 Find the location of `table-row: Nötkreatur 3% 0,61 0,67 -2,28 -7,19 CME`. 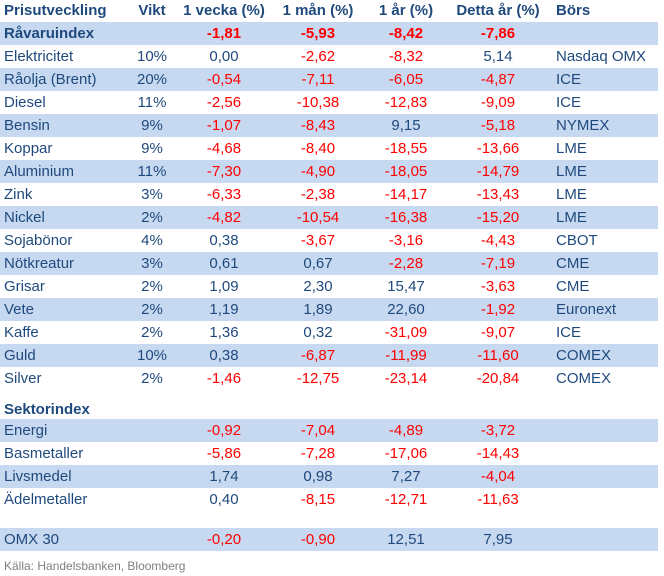

table-row: Nötkreatur 3% 0,61 0,67 -2,28 -7,19 CME is located at coordinates (329, 263).